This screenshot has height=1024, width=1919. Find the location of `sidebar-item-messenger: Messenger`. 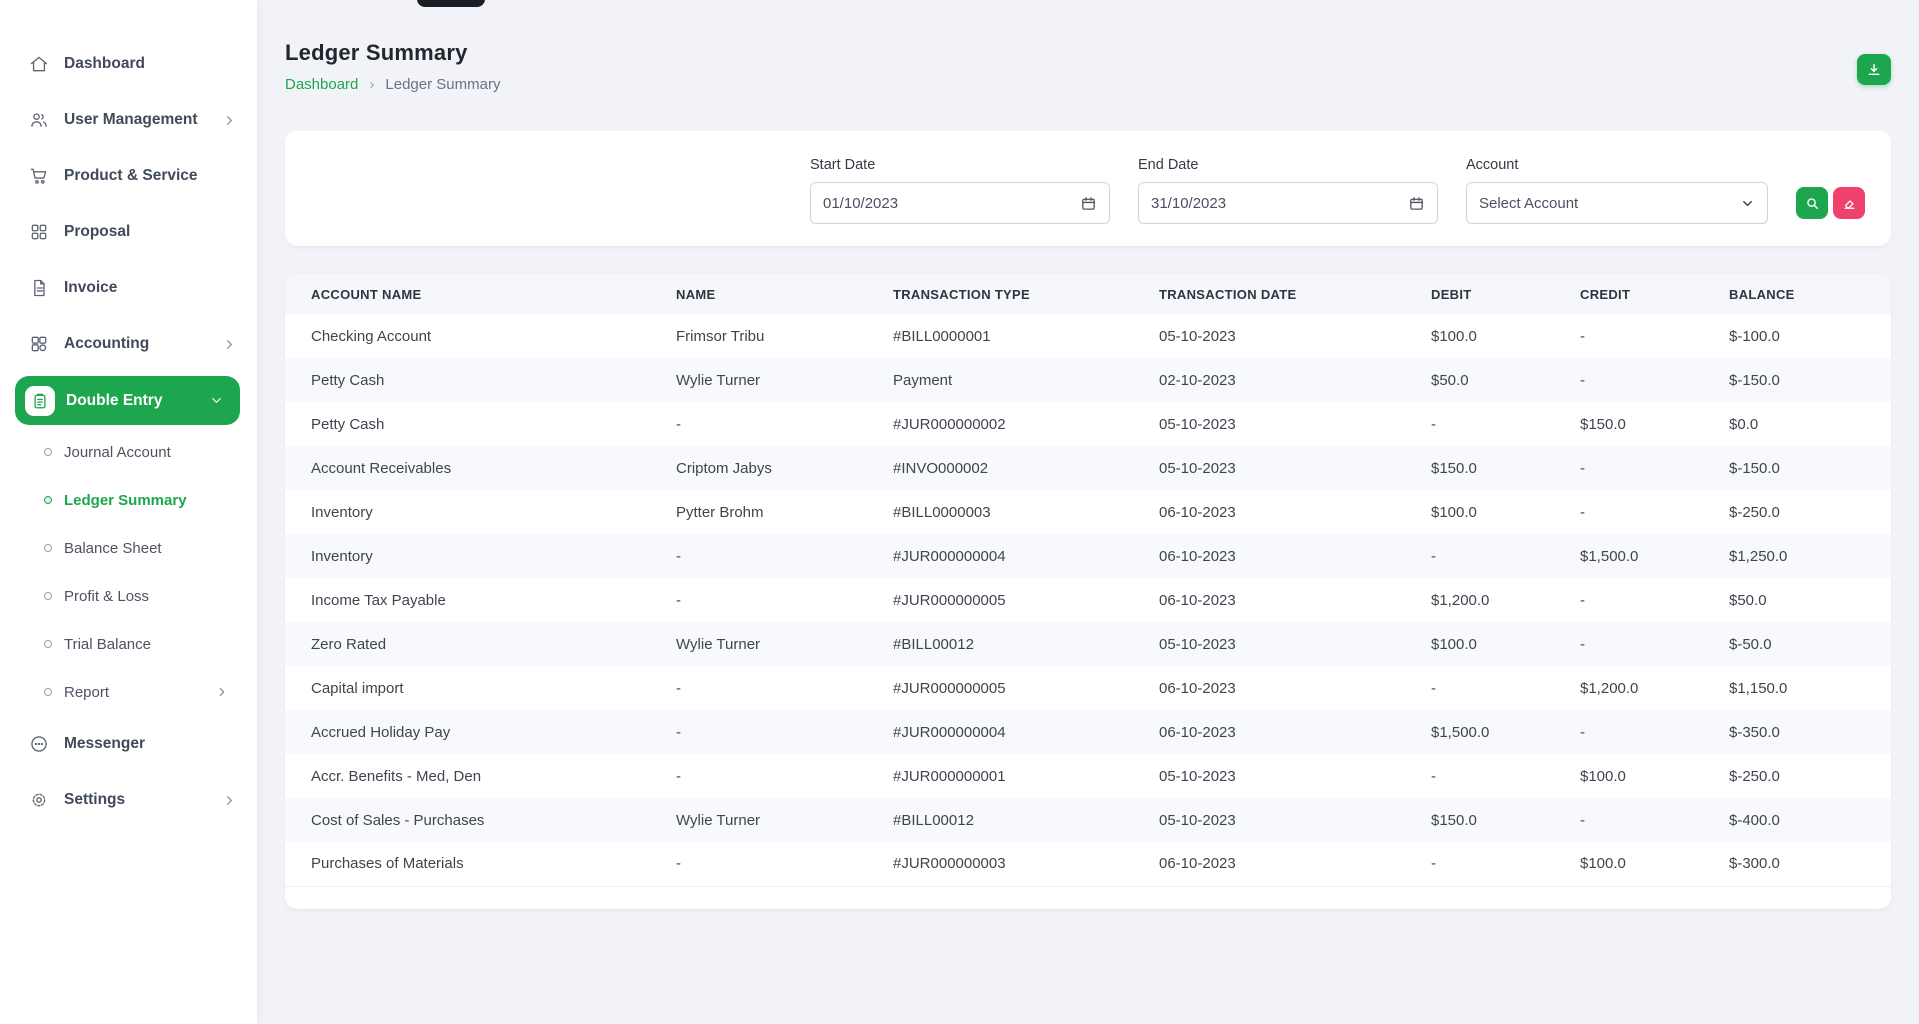

sidebar-item-messenger: Messenger is located at coordinates (128, 744).